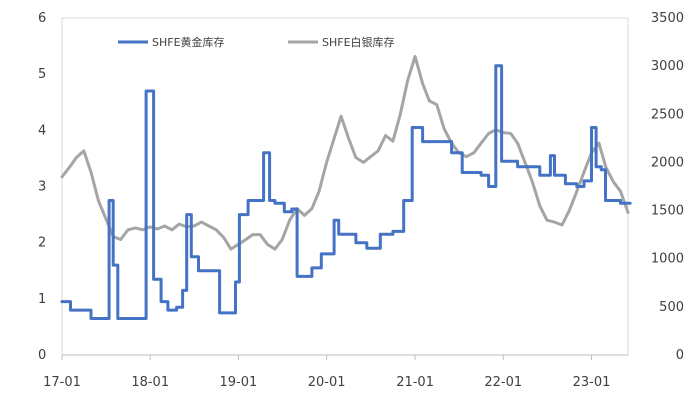  What do you see at coordinates (327, 382) in the screenshot?
I see `x-tick-label: 20-01` at bounding box center [327, 382].